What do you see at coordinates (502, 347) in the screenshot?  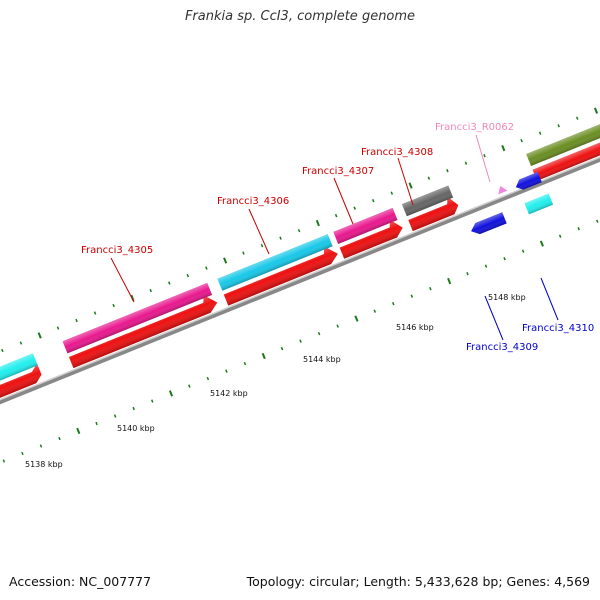 I see `gene-label-4309: Francci3_4309` at bounding box center [502, 347].